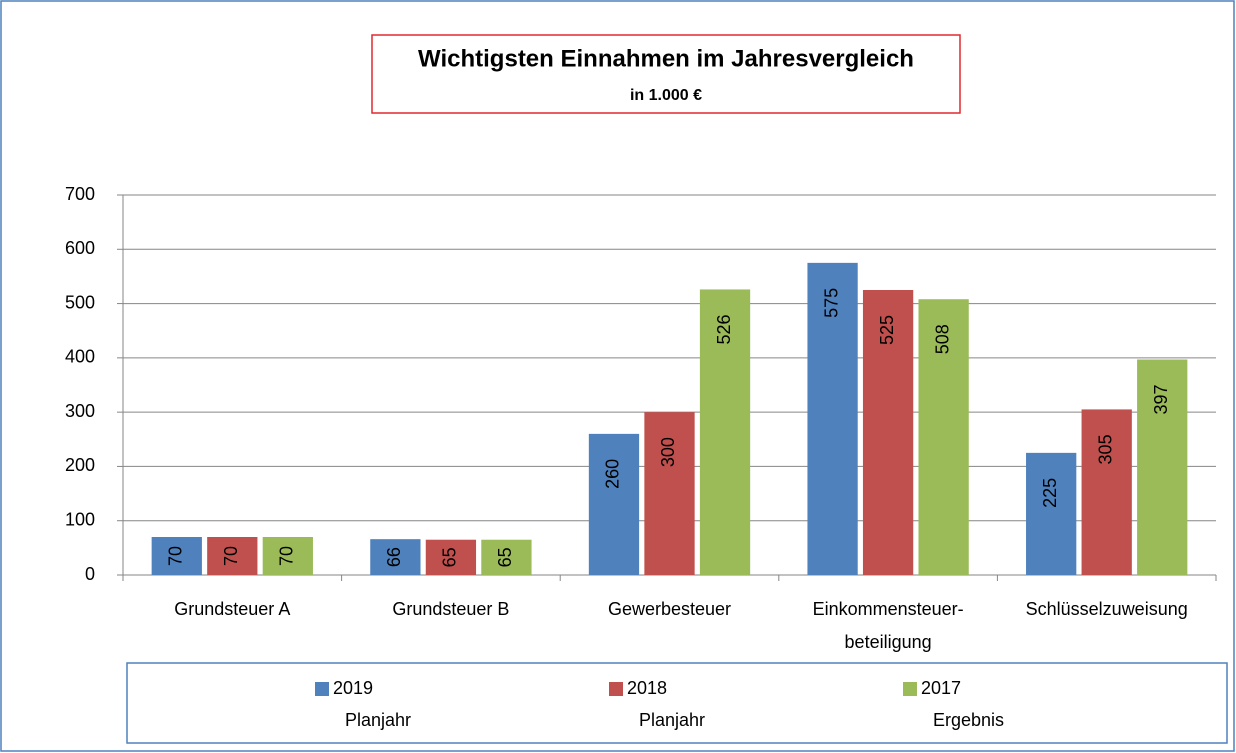  What do you see at coordinates (942, 339) in the screenshot?
I see `data-label: 508` at bounding box center [942, 339].